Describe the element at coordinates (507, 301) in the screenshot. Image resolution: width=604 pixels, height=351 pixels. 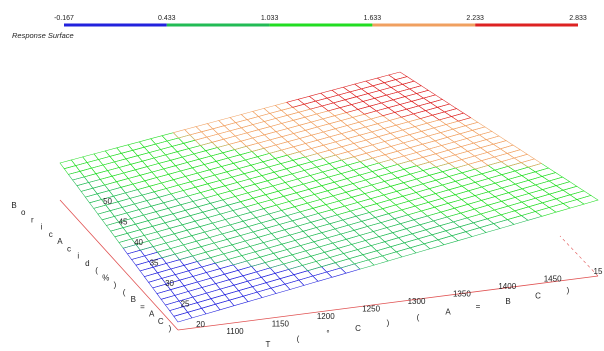
I see `x-axis-label-char: B` at that location.